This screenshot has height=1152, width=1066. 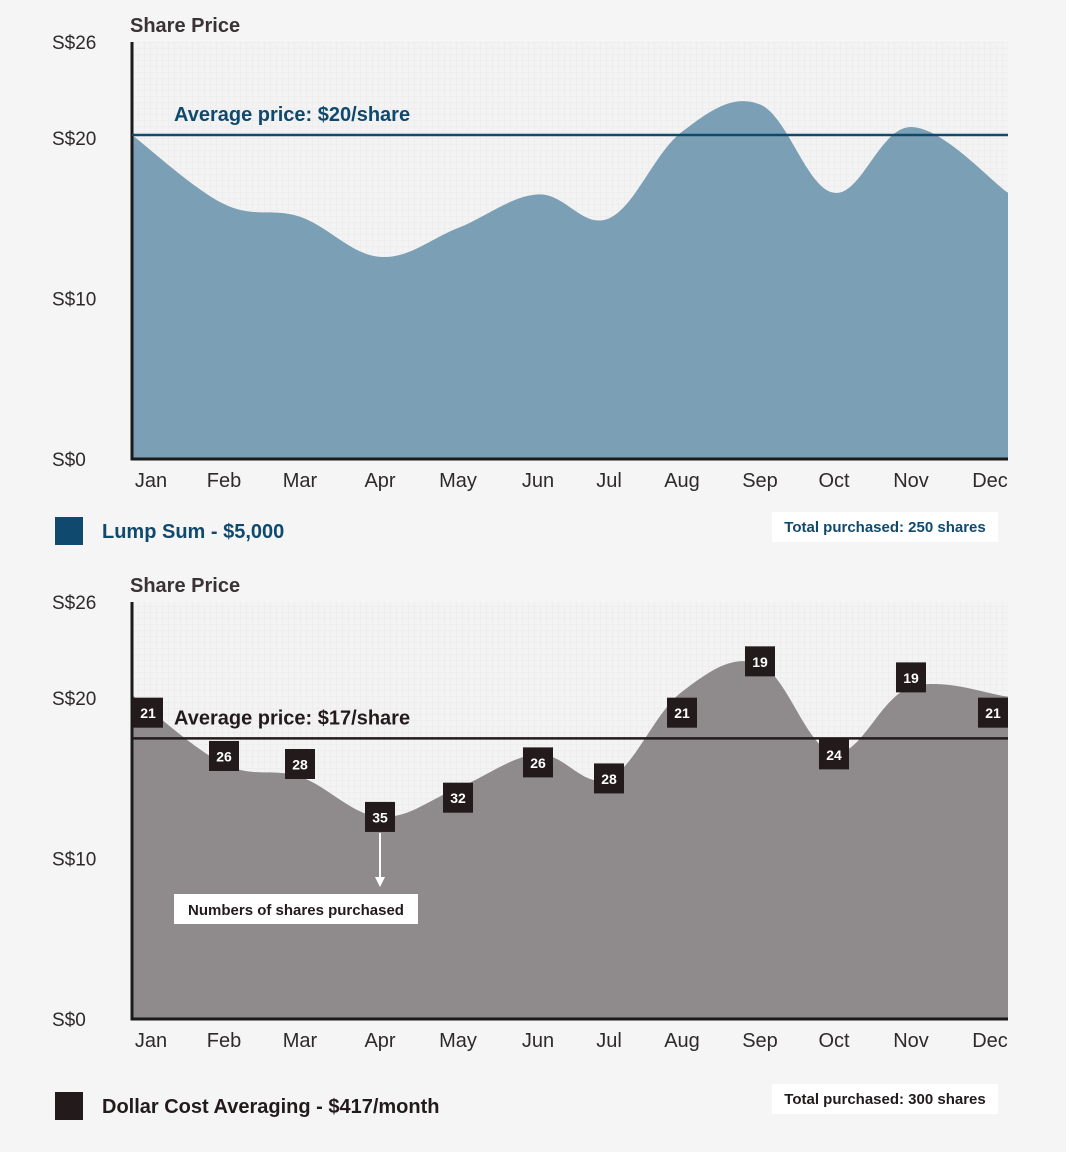 I want to click on shares-purchased-value: 35, so click(x=380, y=817).